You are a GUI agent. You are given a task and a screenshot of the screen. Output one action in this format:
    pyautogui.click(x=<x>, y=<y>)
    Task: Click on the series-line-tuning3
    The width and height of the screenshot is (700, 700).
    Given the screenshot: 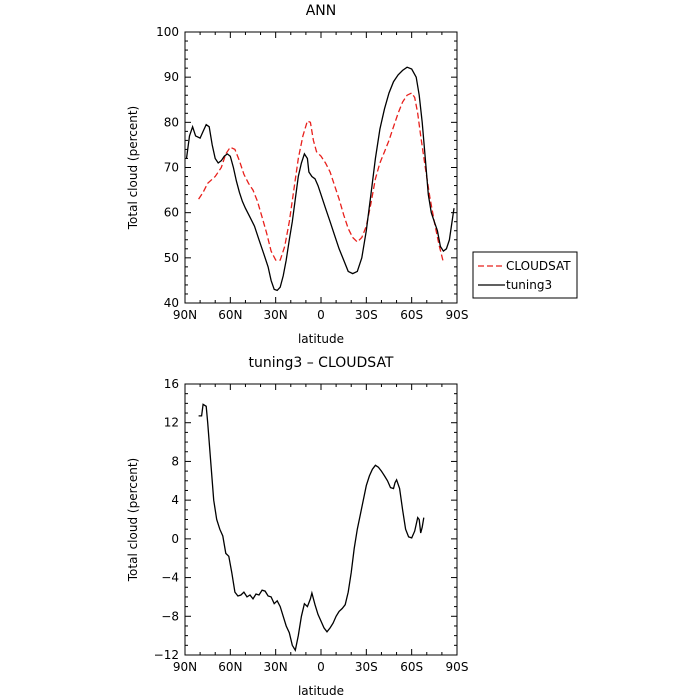 What is the action you would take?
    pyautogui.click(x=320, y=179)
    